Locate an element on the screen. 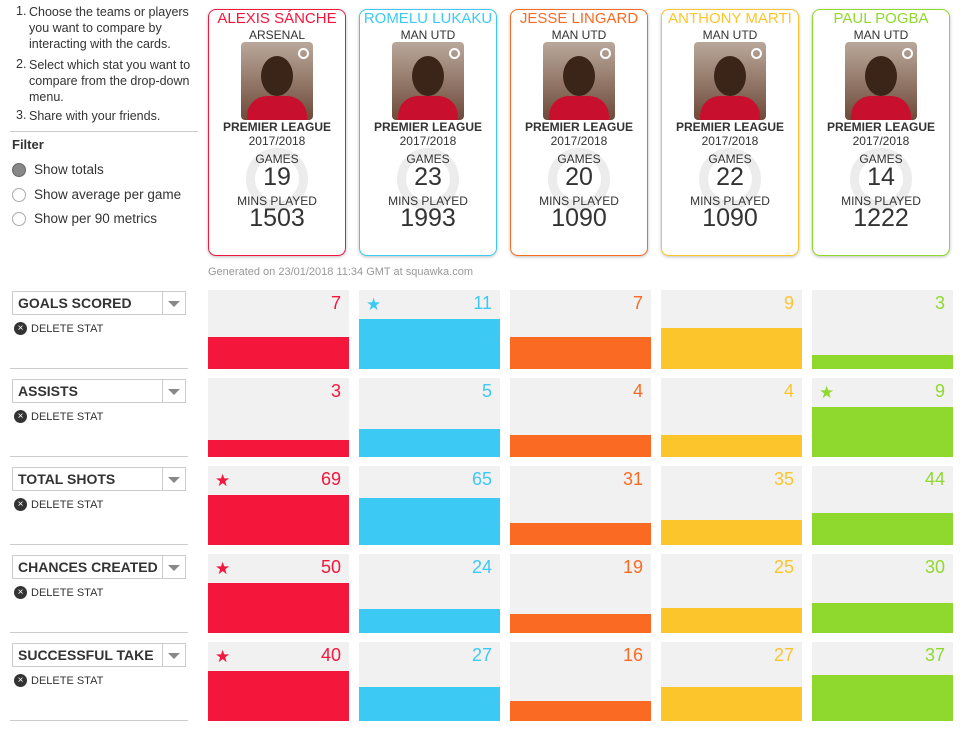 The image size is (960, 730). instruction: Share with your friends. is located at coordinates (95, 116).